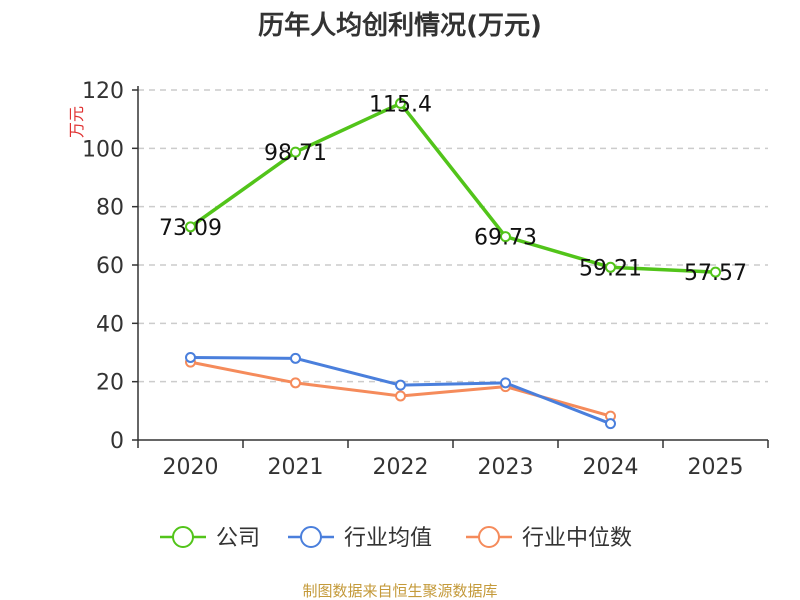 Image resolution: width=800 pixels, height=600 pixels. I want to click on data-label: 59.21, so click(610, 268).